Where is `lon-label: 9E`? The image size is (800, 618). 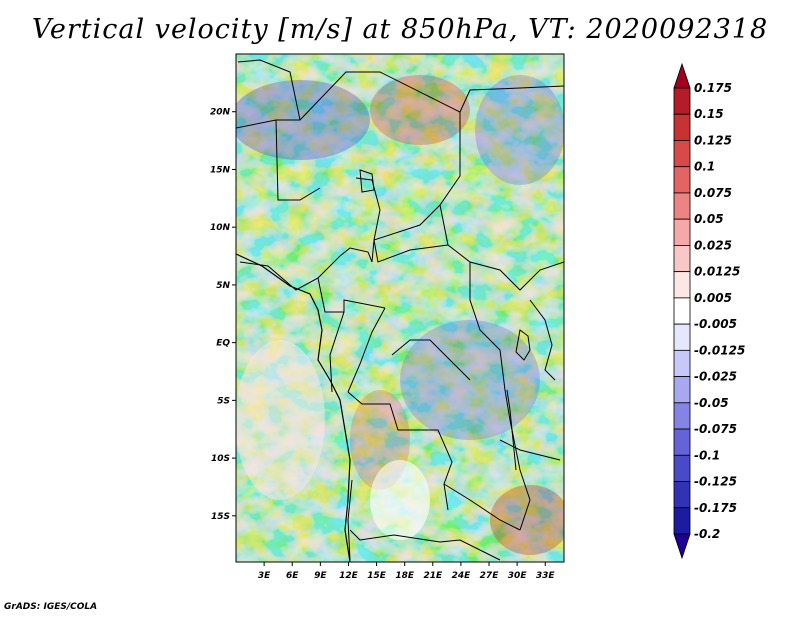 lon-label: 9E is located at coordinates (320, 576).